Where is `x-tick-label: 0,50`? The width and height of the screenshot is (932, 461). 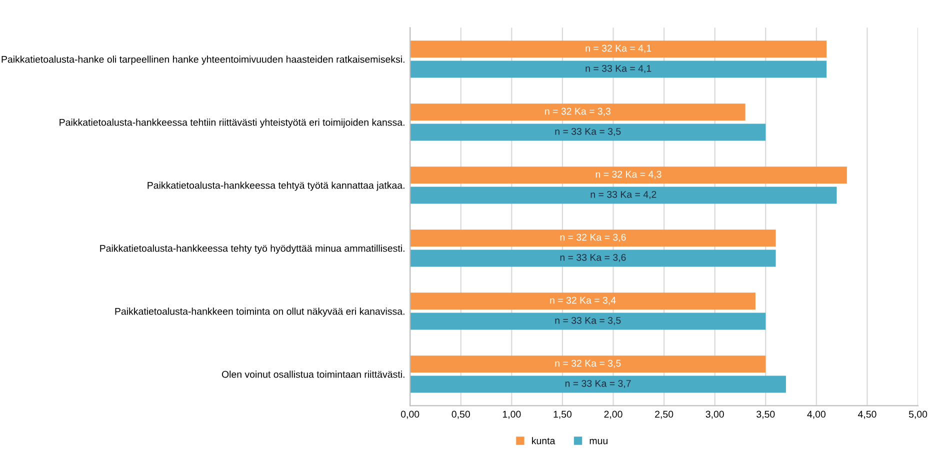 x-tick-label: 0,50 is located at coordinates (461, 414).